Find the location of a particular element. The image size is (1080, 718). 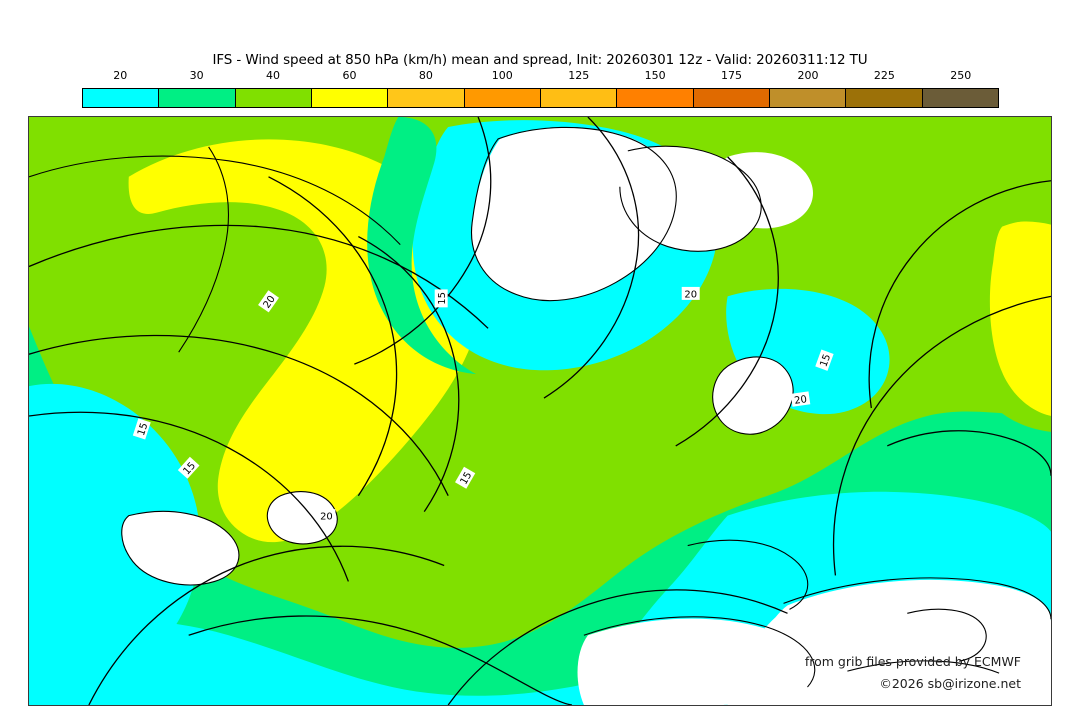

colorbar is located at coordinates (540, 98).